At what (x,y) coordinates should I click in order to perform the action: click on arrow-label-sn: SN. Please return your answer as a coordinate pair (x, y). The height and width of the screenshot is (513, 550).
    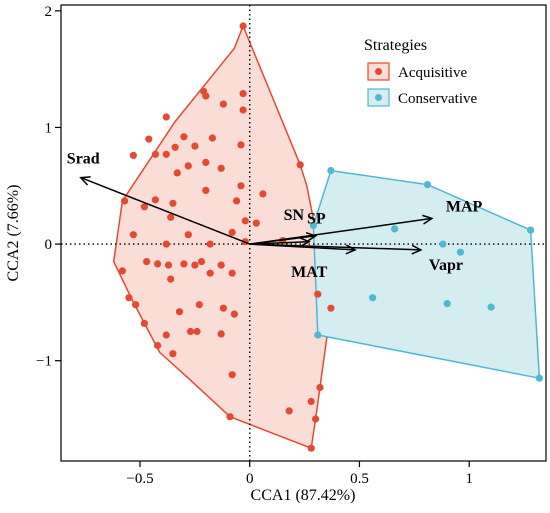
    Looking at the image, I should click on (294, 215).